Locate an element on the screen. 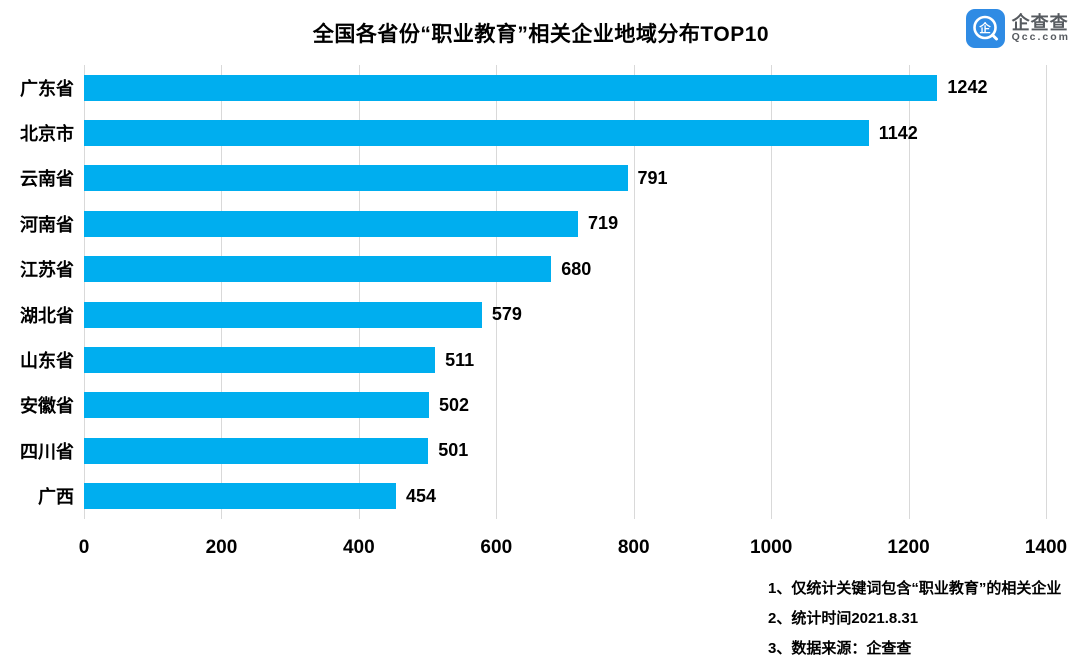  bar-value-label: 454 is located at coordinates (420, 495).